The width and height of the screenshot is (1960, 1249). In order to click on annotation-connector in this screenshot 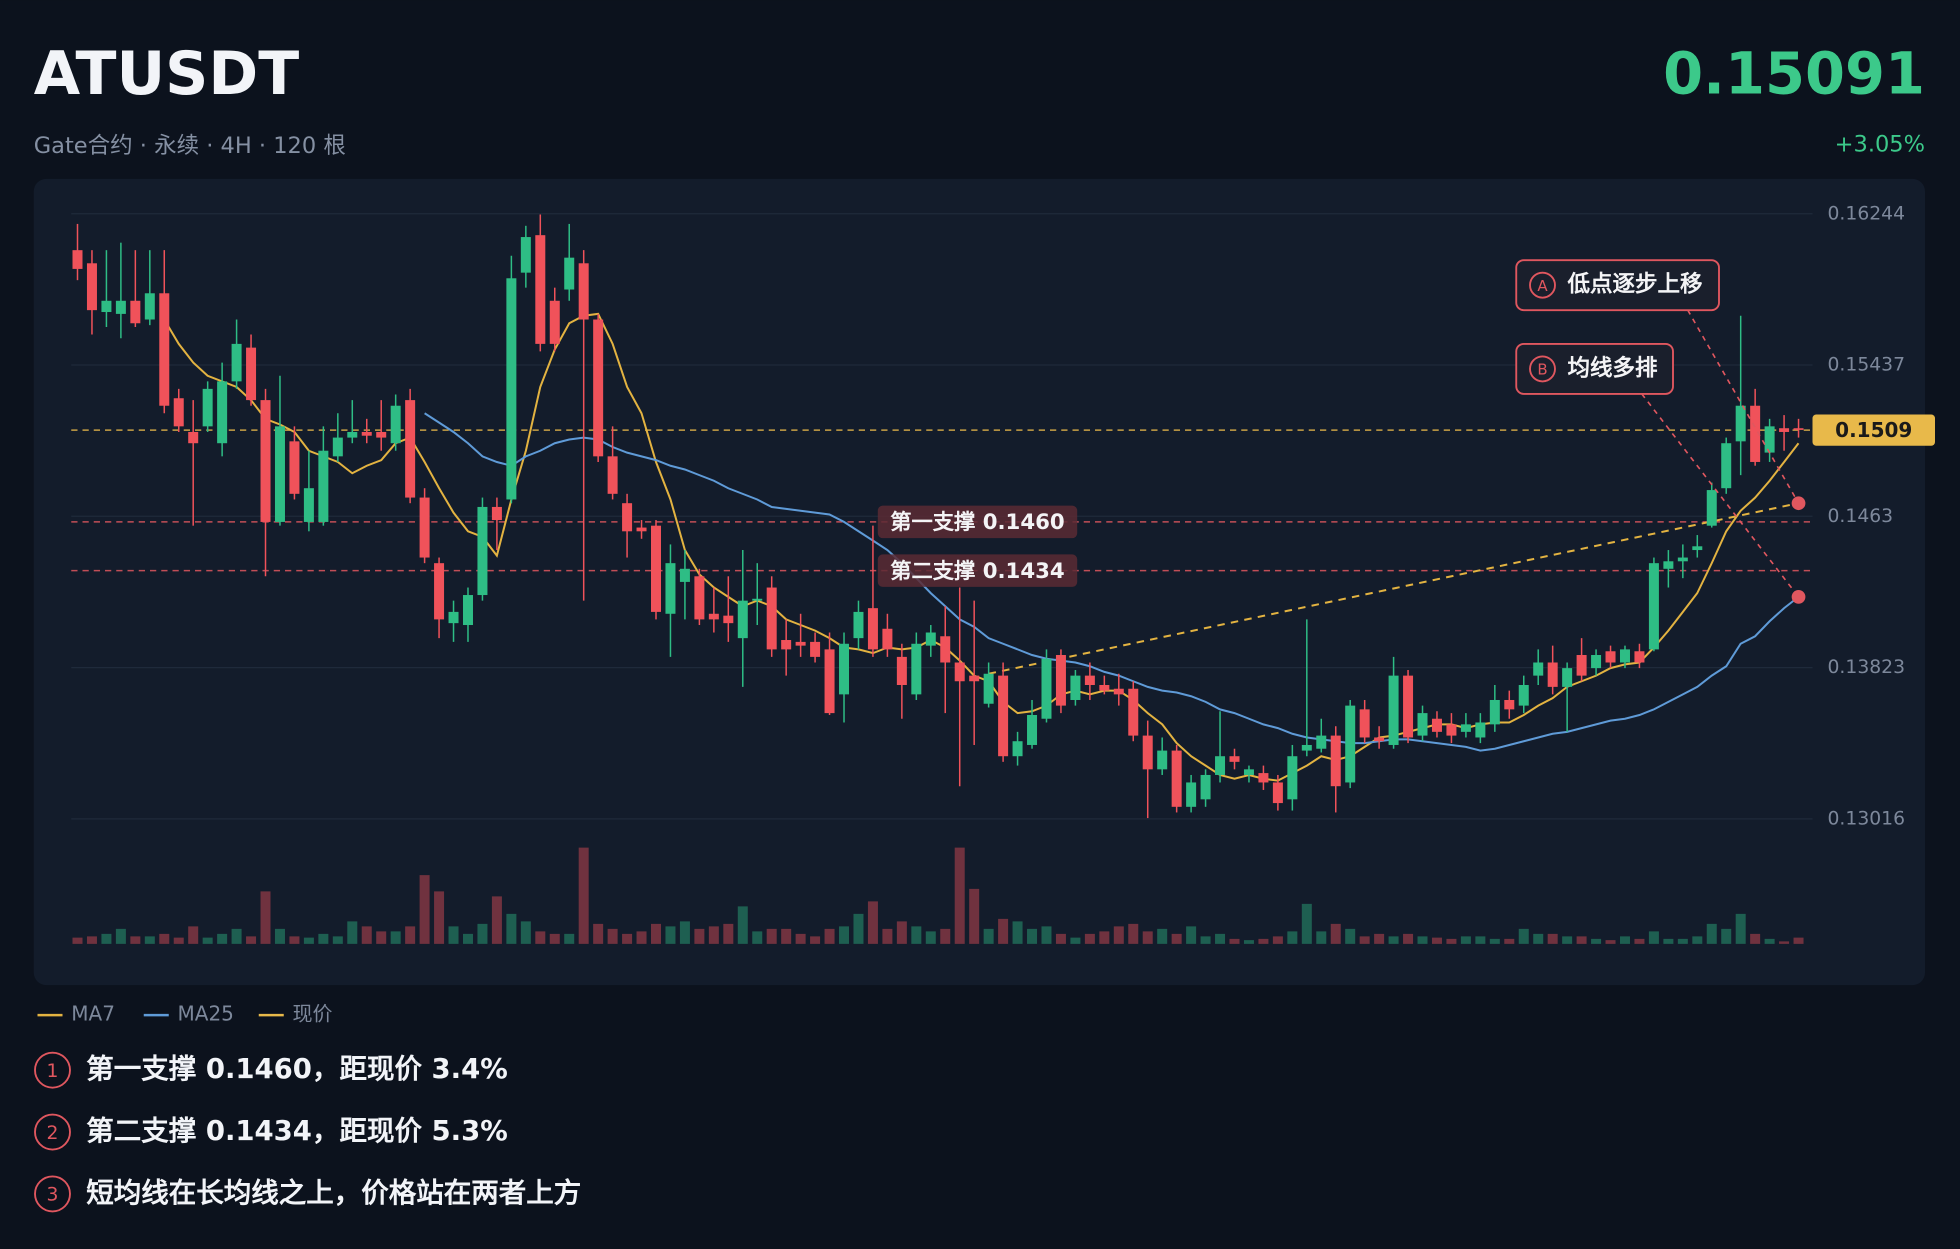, I will do `click(1720, 495)`.